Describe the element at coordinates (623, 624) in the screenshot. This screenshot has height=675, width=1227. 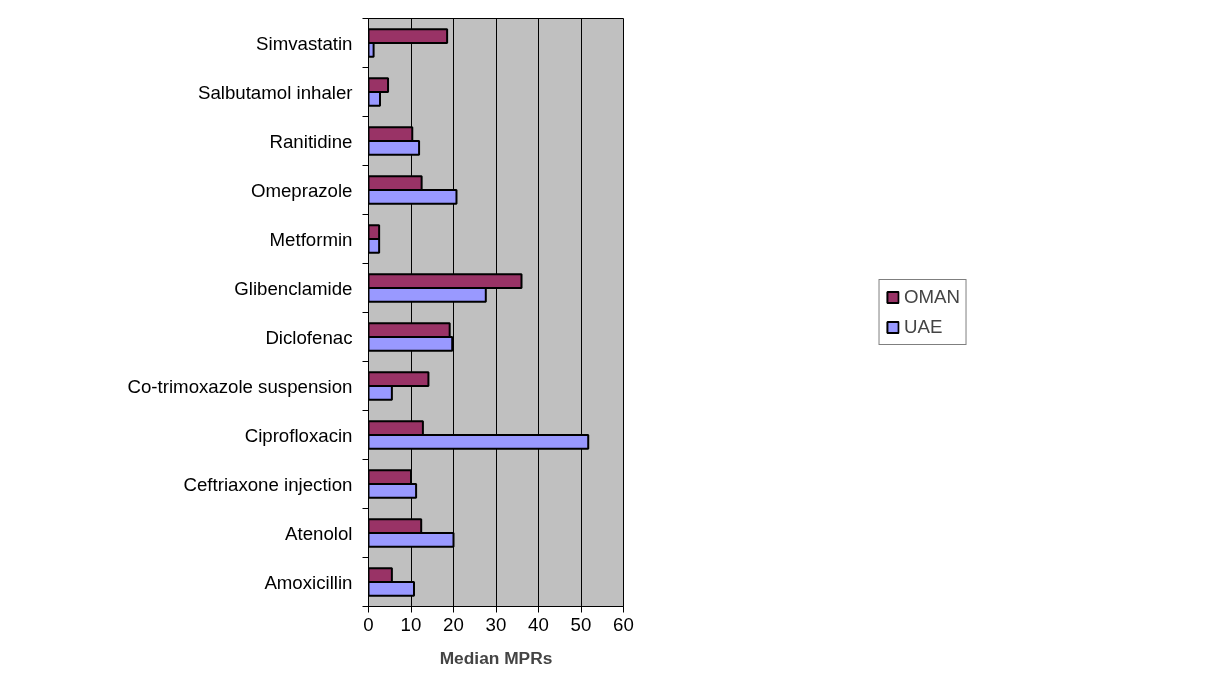
I see `x-tick-label: 60` at that location.